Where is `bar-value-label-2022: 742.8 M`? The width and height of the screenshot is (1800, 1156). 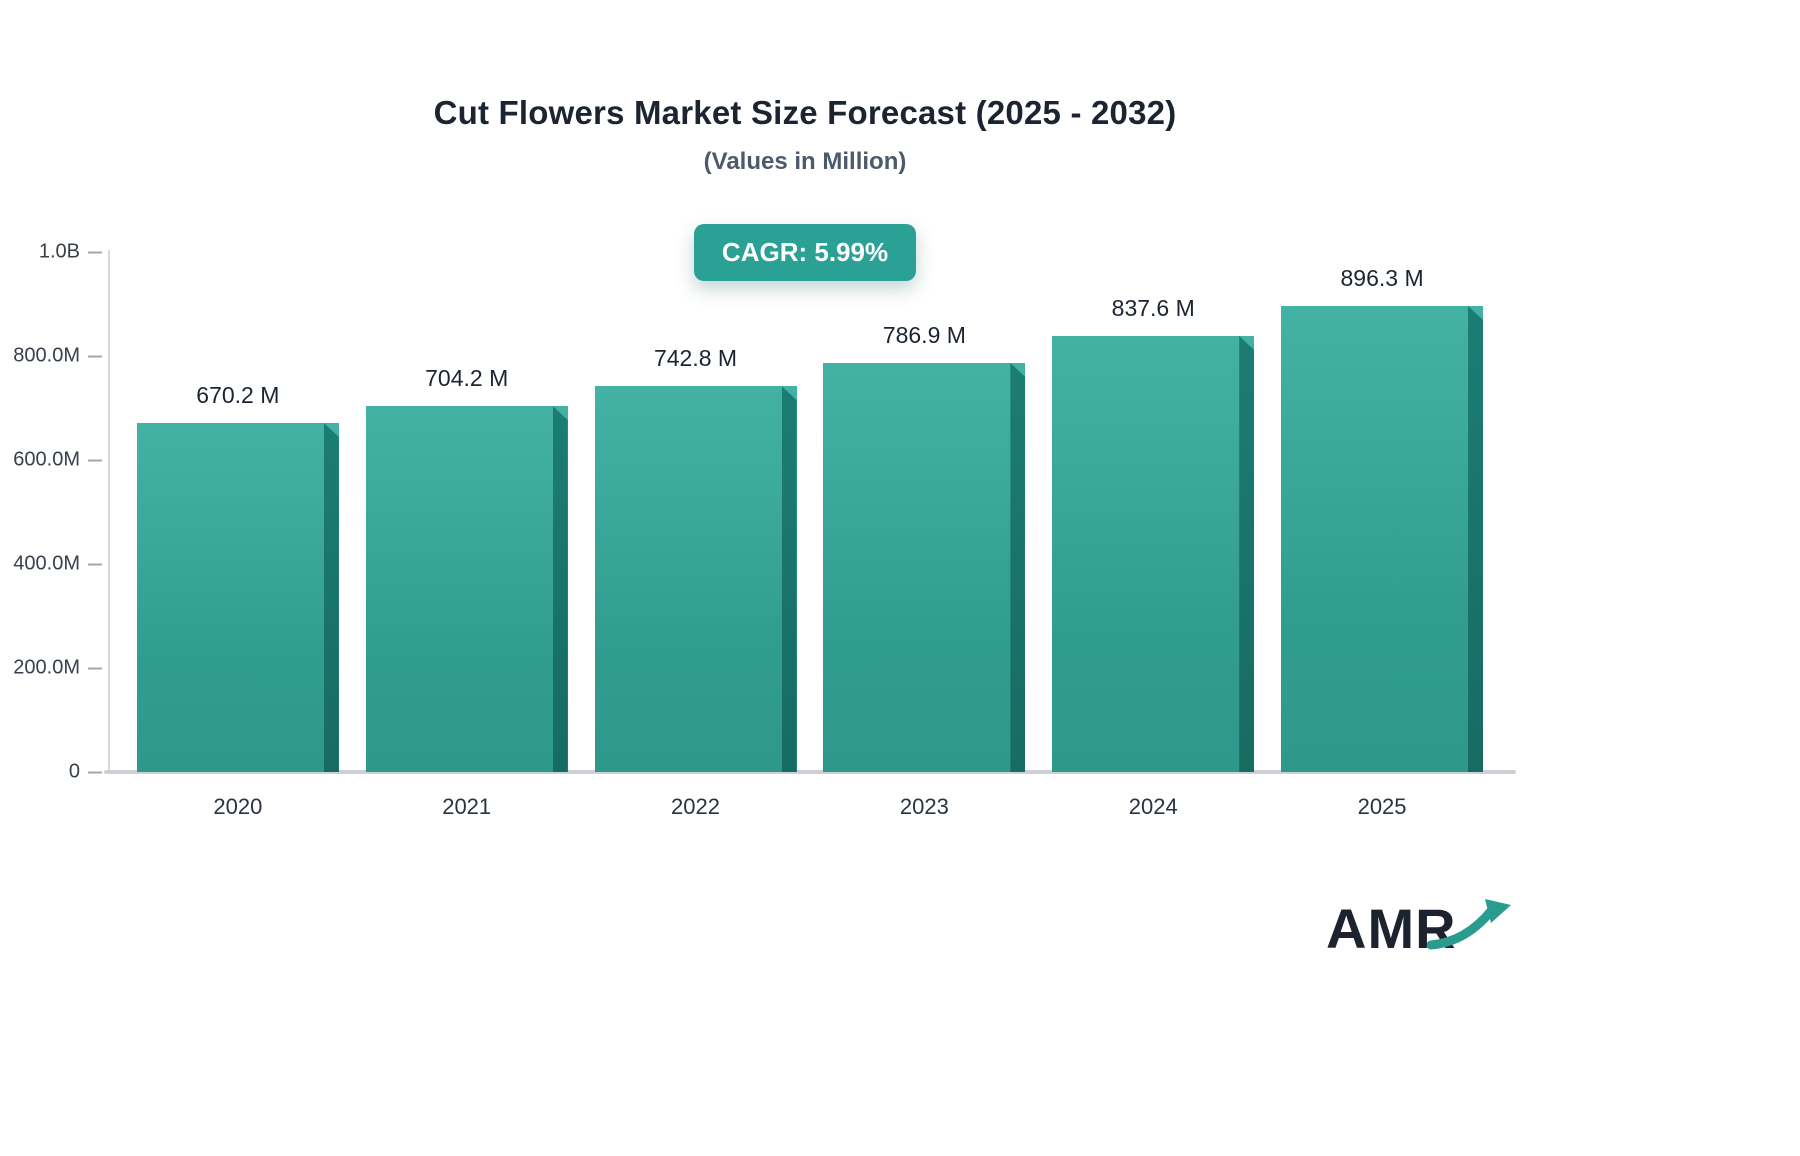
bar-value-label-2022: 742.8 M is located at coordinates (695, 358).